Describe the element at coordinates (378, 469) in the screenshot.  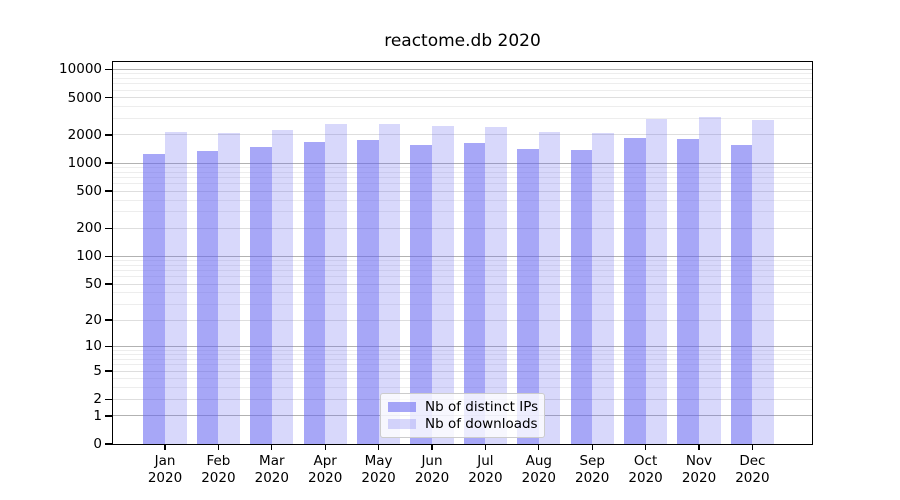
I see `x-axis-tick-label: May 2020` at that location.